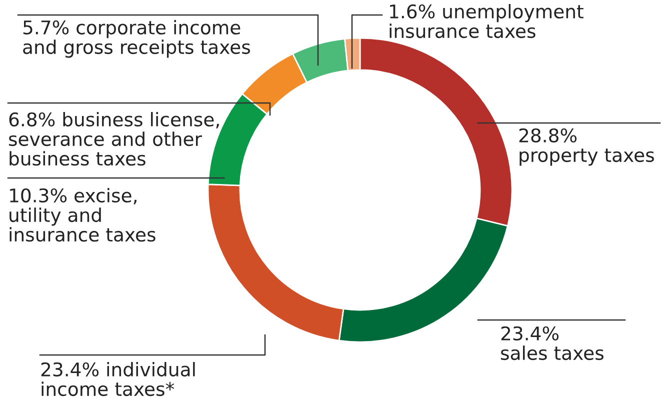 This screenshot has width=667, height=418. I want to click on slice-label: 5.7% corporate income and gross receipts taxes, so click(136, 39).